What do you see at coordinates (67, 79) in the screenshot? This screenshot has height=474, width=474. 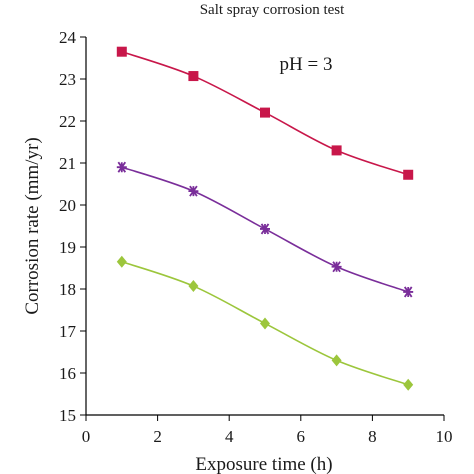 I see `y-tick-label: 23` at bounding box center [67, 79].